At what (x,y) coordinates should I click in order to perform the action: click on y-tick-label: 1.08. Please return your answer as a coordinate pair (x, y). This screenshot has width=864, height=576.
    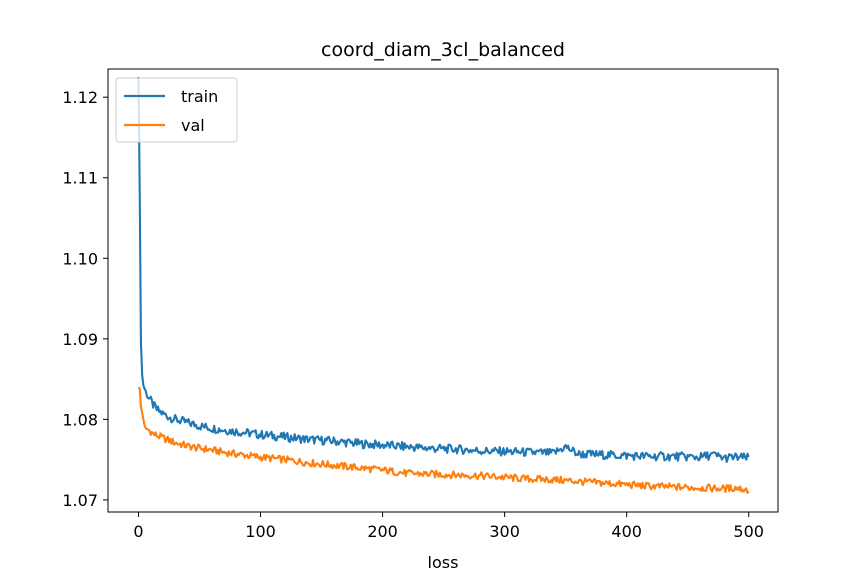
    Looking at the image, I should click on (80, 419).